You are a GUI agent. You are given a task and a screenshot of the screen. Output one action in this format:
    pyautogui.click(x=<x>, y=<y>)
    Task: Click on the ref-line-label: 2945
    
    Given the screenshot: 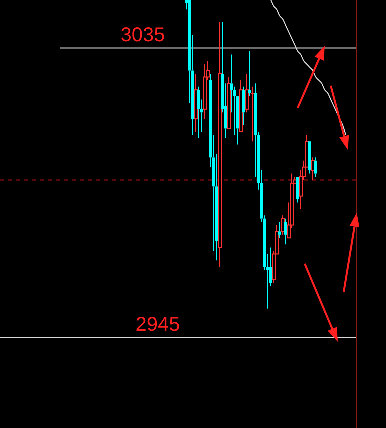 What is the action you would take?
    pyautogui.click(x=158, y=325)
    